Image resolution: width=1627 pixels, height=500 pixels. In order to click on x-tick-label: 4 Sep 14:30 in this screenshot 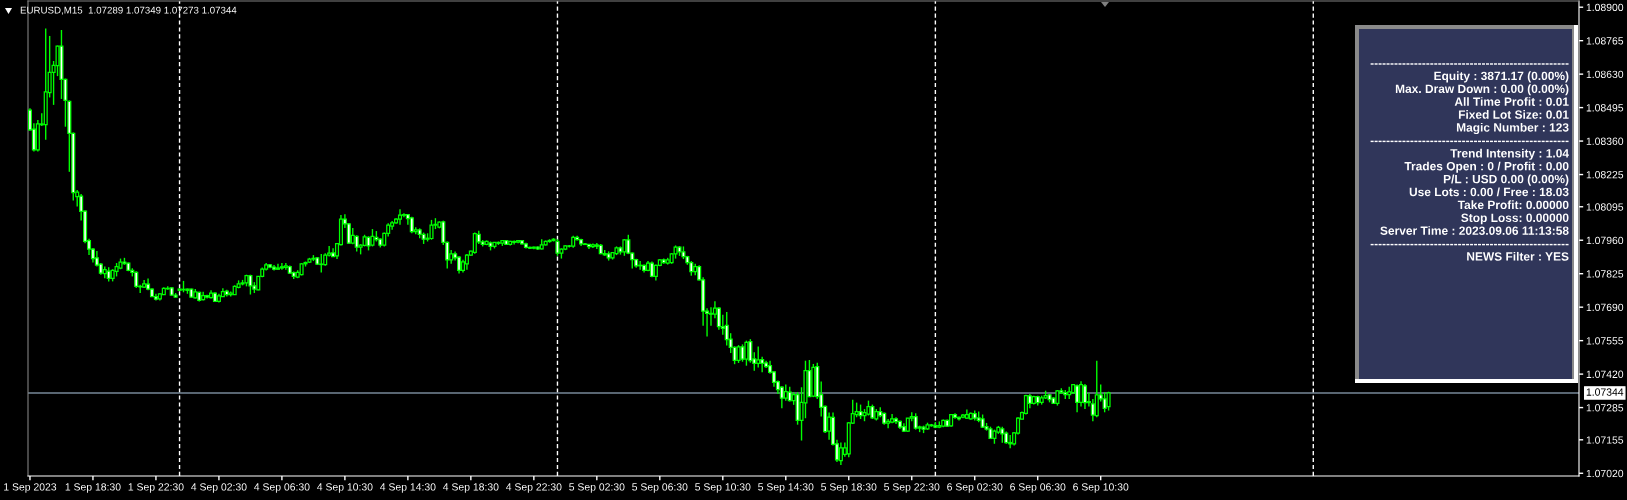, I will do `click(408, 488)`.